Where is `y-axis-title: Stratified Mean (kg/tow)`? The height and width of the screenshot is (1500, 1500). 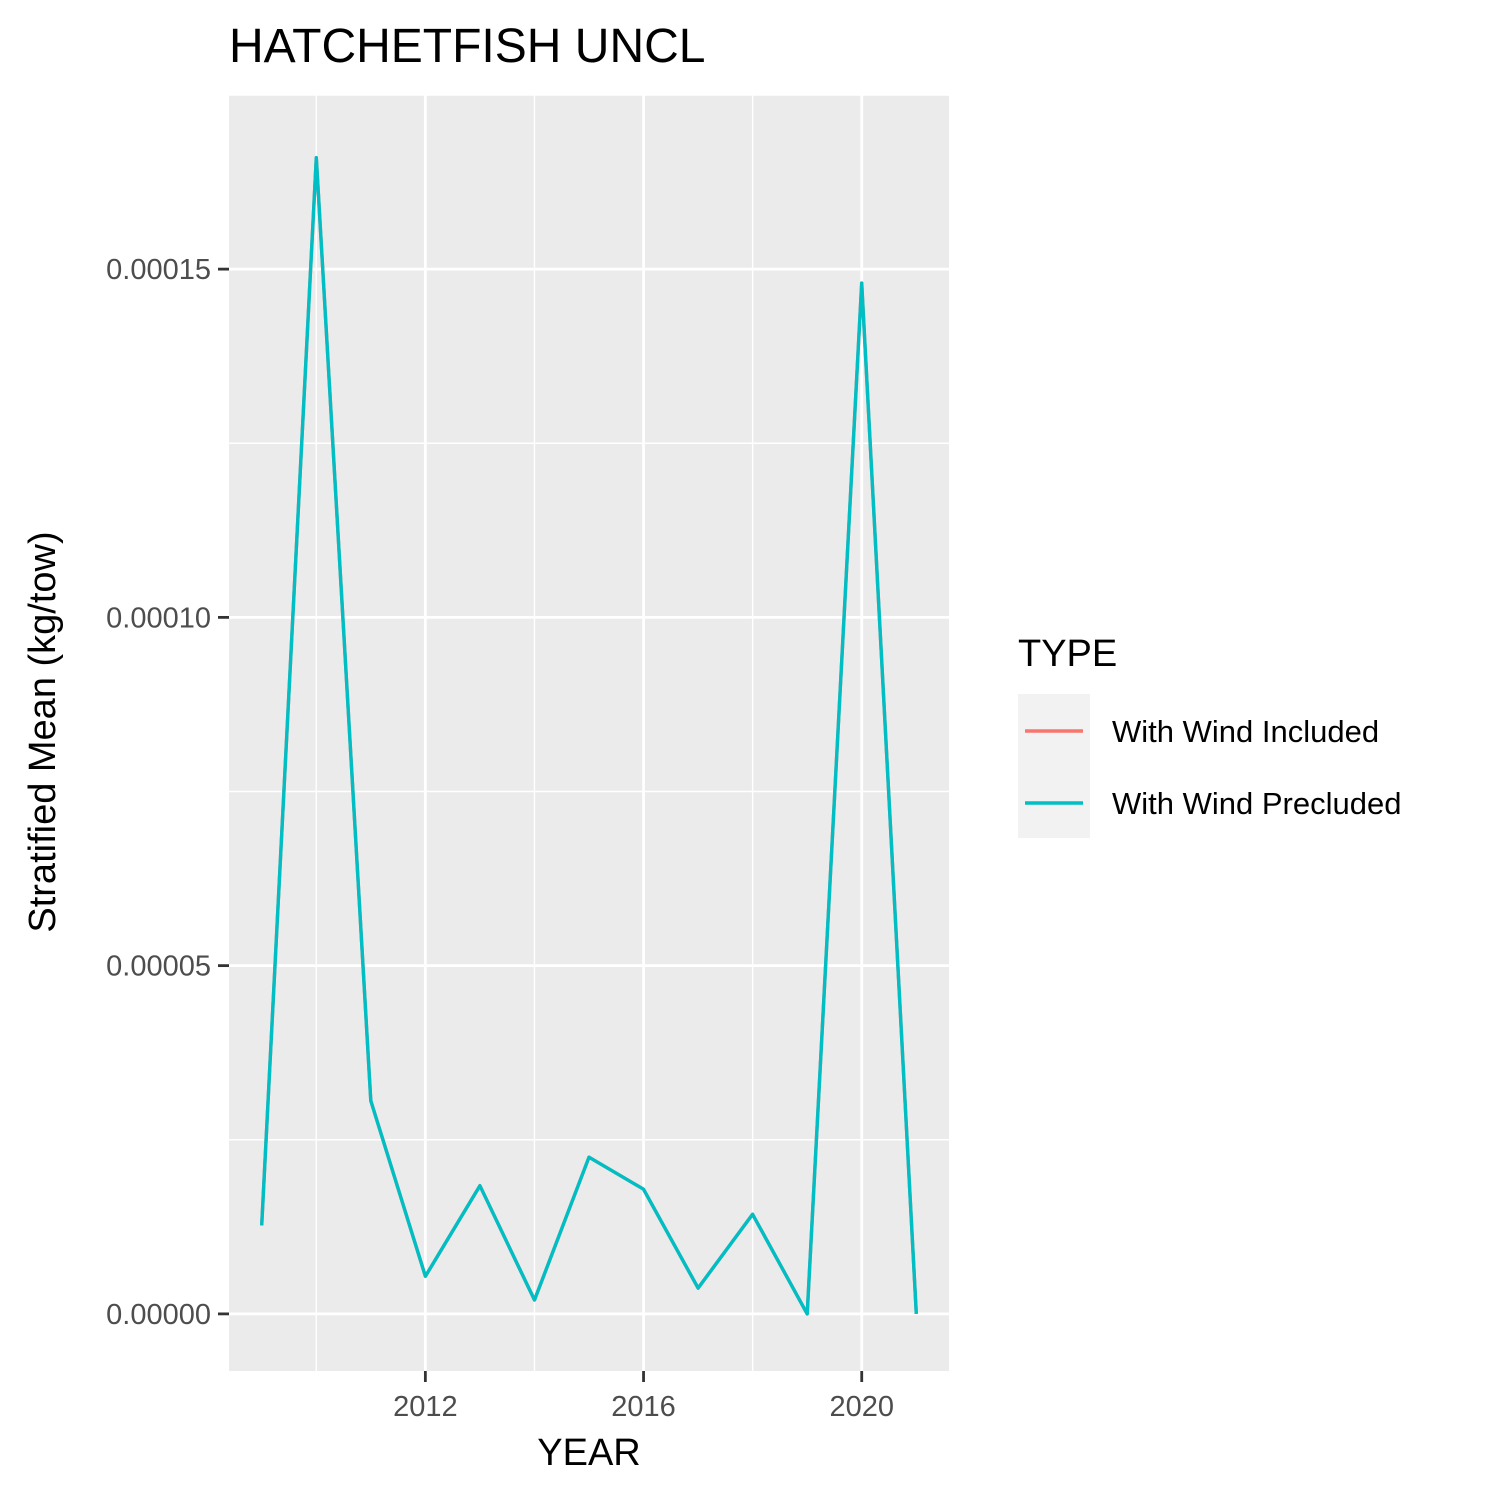 y-axis-title: Stratified Mean (kg/tow) is located at coordinates (43, 731).